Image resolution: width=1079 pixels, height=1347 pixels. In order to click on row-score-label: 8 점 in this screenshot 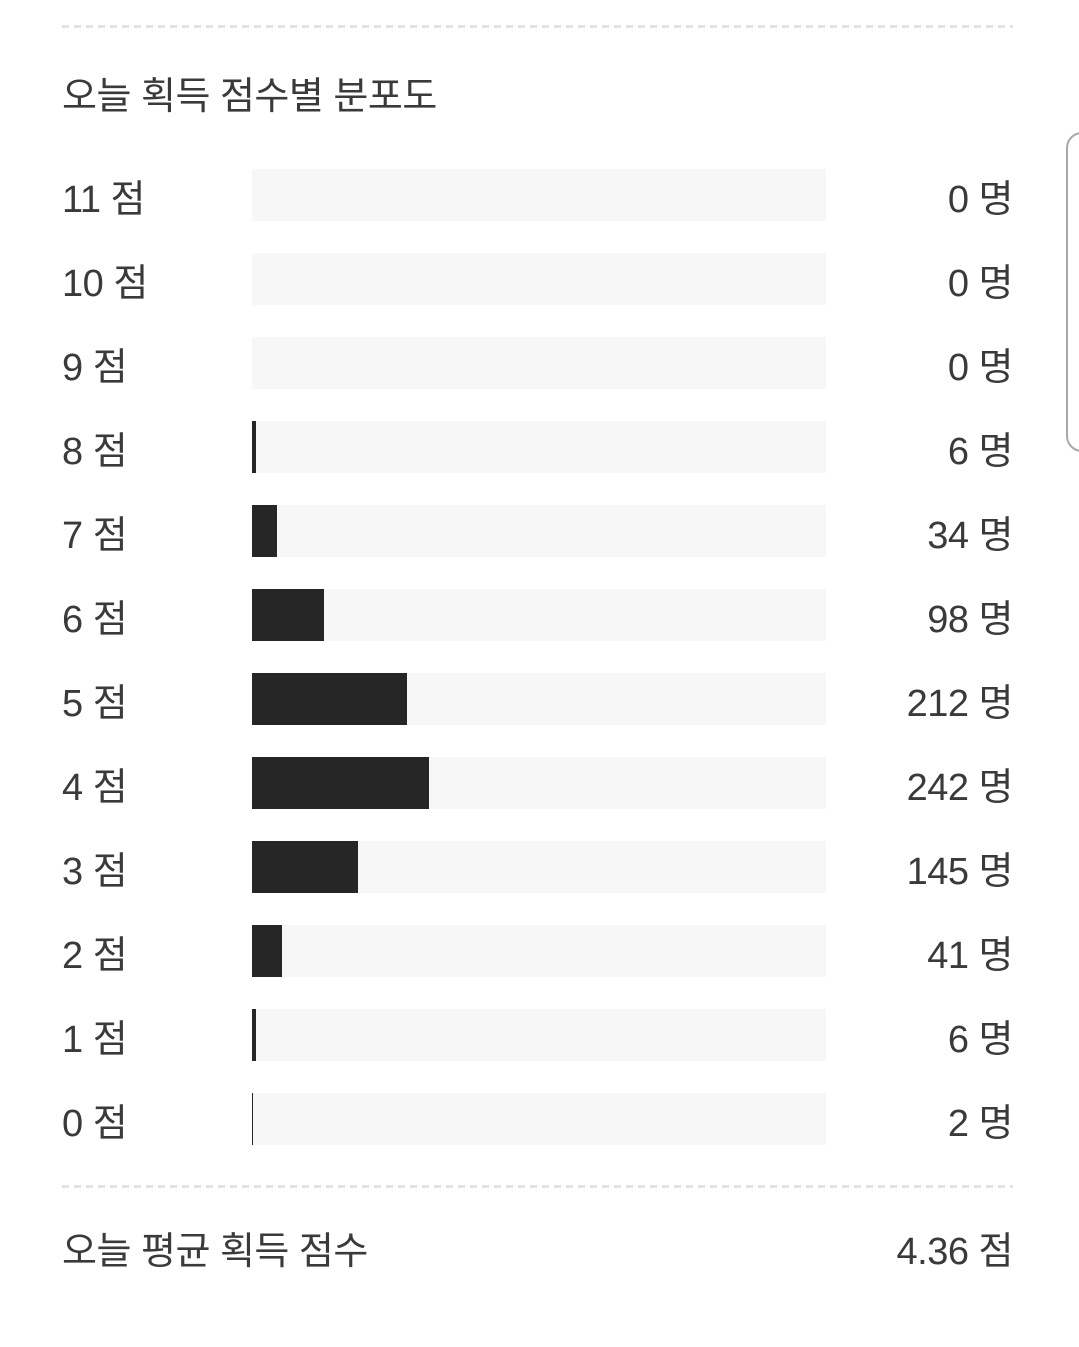, I will do `click(95, 451)`.